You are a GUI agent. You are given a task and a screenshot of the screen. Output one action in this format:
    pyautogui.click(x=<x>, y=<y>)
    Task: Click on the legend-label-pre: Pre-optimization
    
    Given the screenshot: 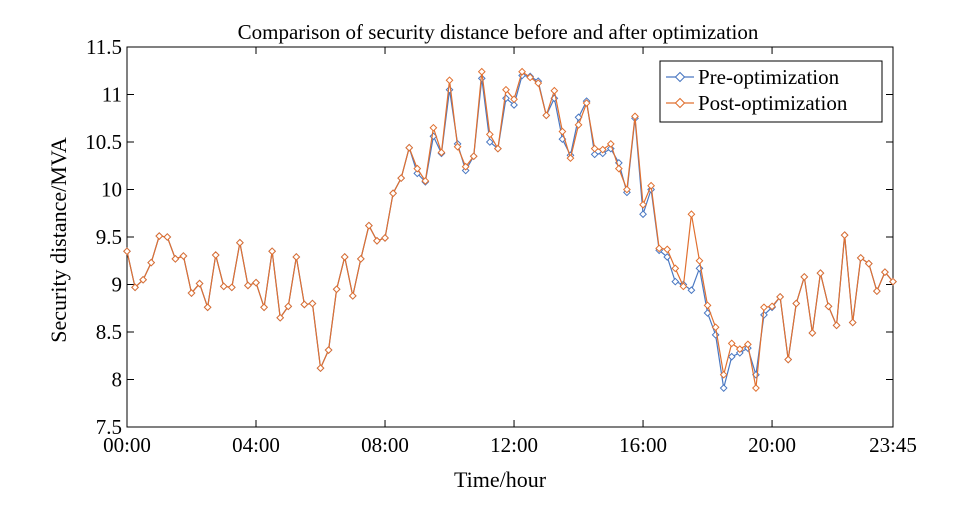 What is the action you would take?
    pyautogui.click(x=769, y=77)
    